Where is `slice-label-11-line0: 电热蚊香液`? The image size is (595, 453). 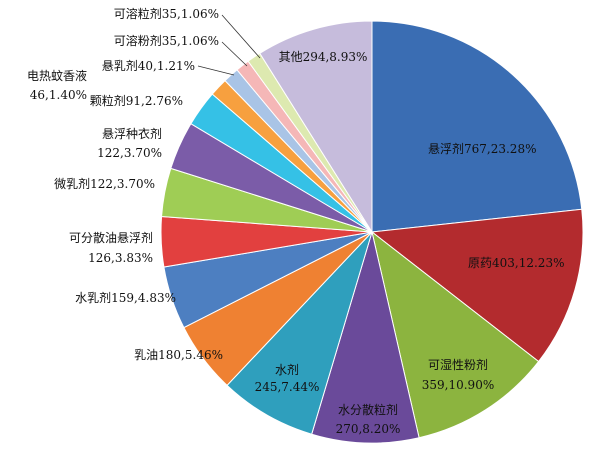 slice-label-11-line0: 电热蚊香液 is located at coordinates (57, 75).